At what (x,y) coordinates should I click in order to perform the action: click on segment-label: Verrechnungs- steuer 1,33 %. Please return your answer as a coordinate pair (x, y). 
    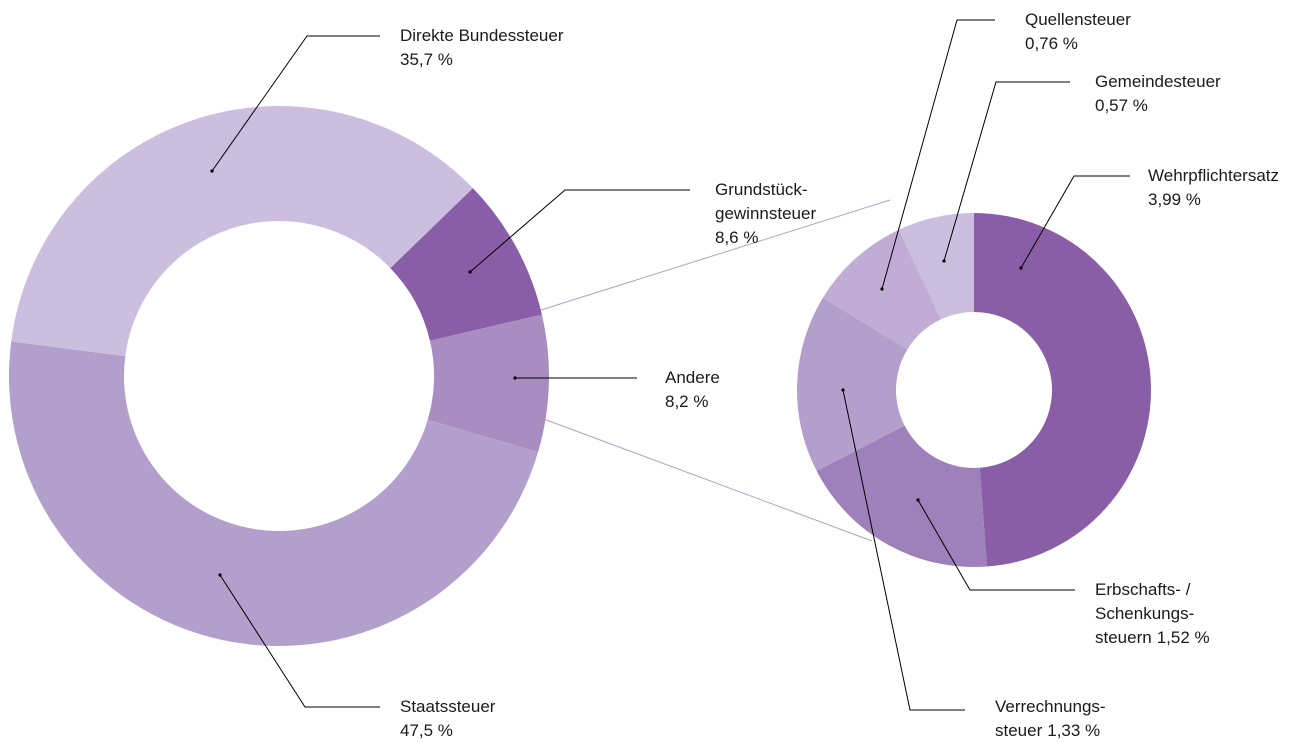
    Looking at the image, I should click on (1050, 718).